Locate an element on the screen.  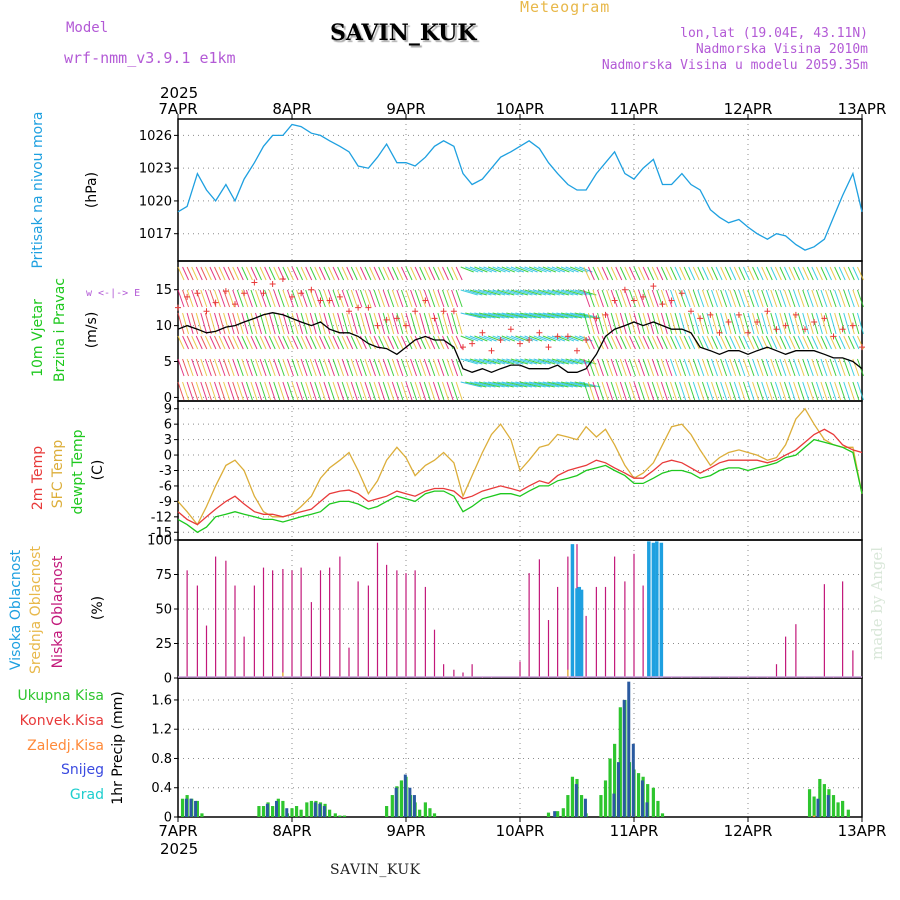
cloud-high-bar is located at coordinates (661, 610).